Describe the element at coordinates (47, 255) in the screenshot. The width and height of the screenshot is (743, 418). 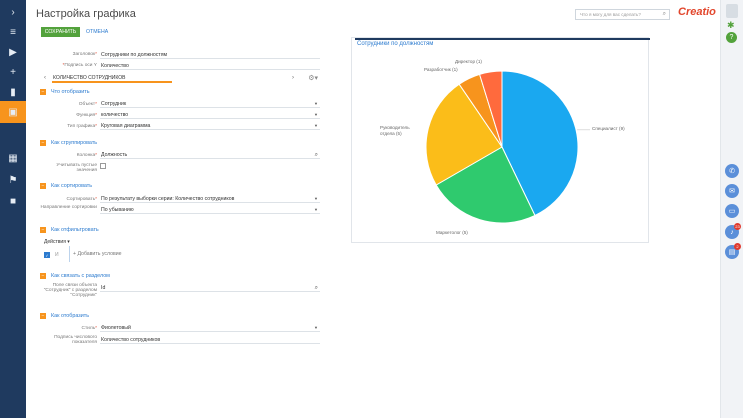
I see `filter-group-checkbox: ✓` at that location.